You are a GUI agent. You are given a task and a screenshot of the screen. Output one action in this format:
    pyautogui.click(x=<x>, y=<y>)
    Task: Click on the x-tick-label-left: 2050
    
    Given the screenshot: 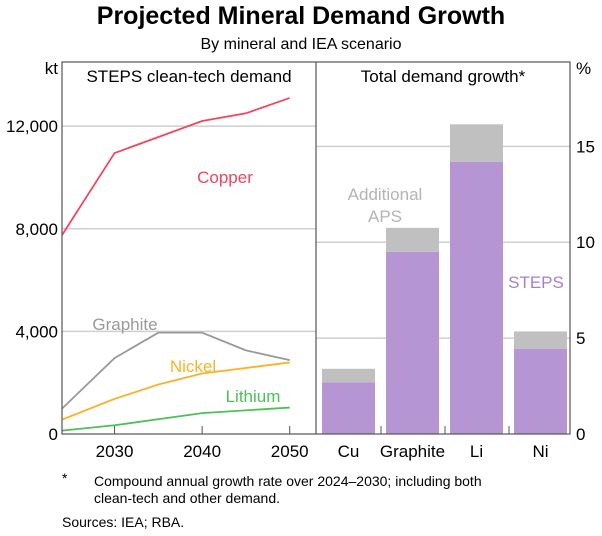 What is the action you would take?
    pyautogui.click(x=290, y=451)
    